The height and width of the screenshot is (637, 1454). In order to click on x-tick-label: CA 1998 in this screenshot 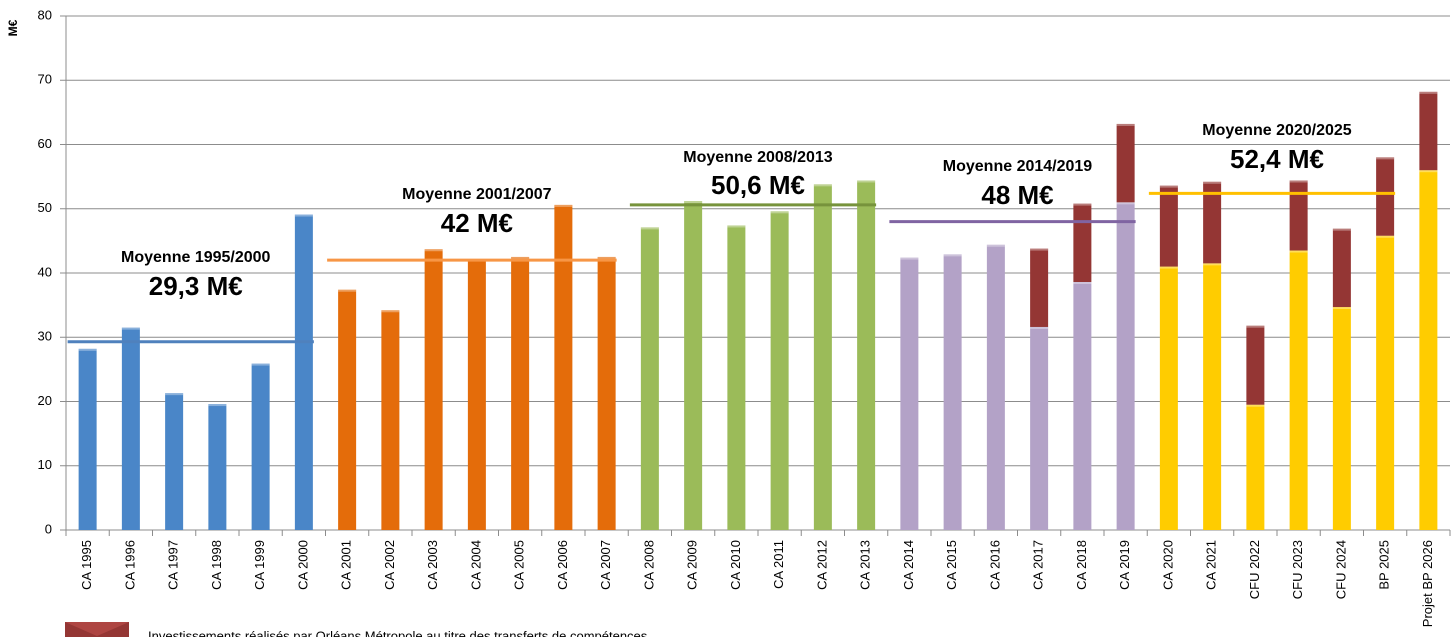, I will do `click(216, 565)`.